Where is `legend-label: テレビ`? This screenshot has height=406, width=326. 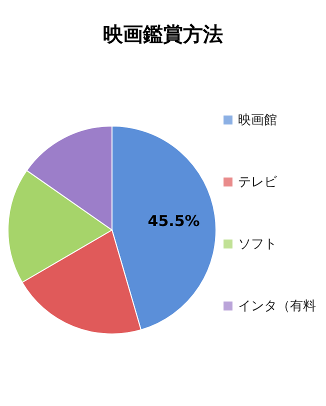
legend-label: テレビ is located at coordinates (258, 182).